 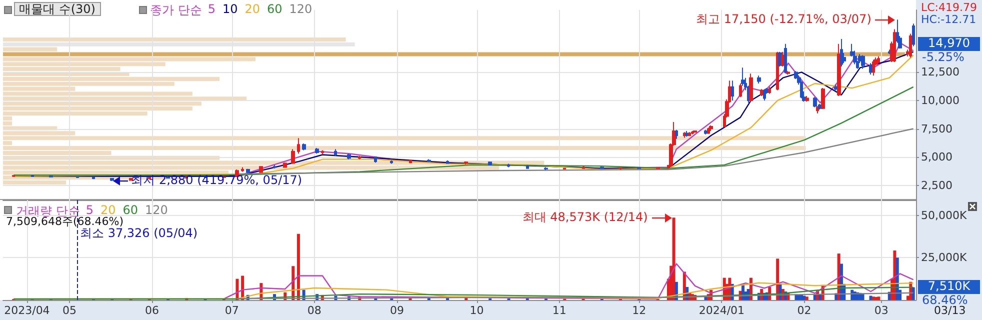 I want to click on text: 10, so click(x=230, y=9).